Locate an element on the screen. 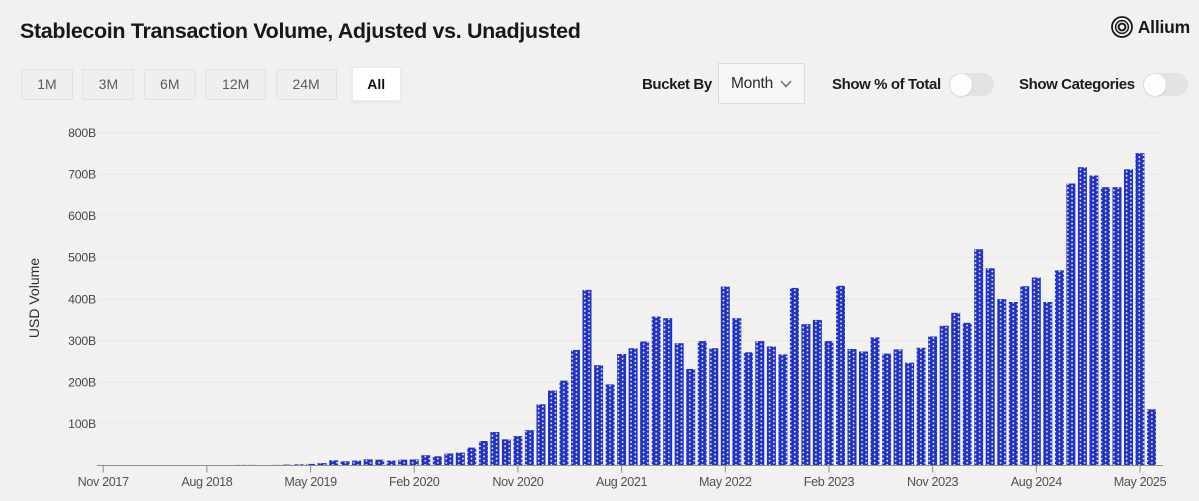  svg-text: May 2025 is located at coordinates (1140, 482).